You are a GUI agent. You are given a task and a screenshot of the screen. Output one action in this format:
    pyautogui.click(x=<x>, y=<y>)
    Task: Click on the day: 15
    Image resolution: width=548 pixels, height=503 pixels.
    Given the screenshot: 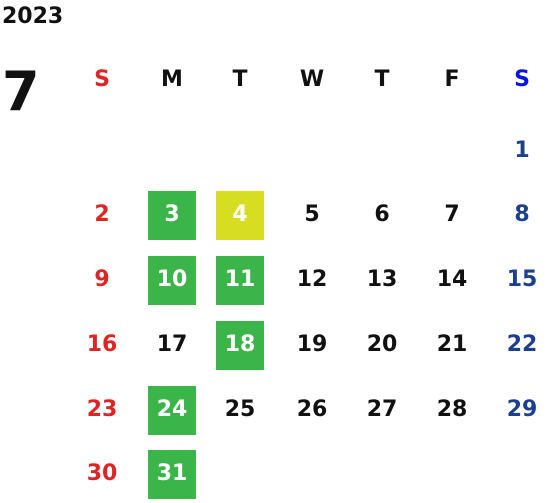 What is the action you would take?
    pyautogui.click(x=522, y=279)
    